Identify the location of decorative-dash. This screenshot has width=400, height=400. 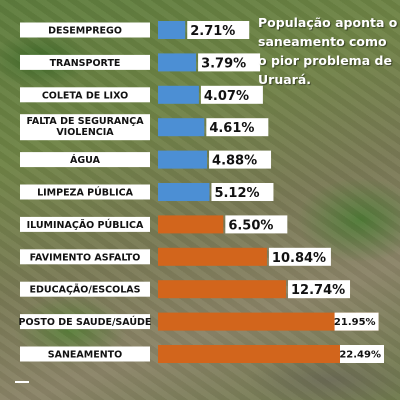
(22, 382).